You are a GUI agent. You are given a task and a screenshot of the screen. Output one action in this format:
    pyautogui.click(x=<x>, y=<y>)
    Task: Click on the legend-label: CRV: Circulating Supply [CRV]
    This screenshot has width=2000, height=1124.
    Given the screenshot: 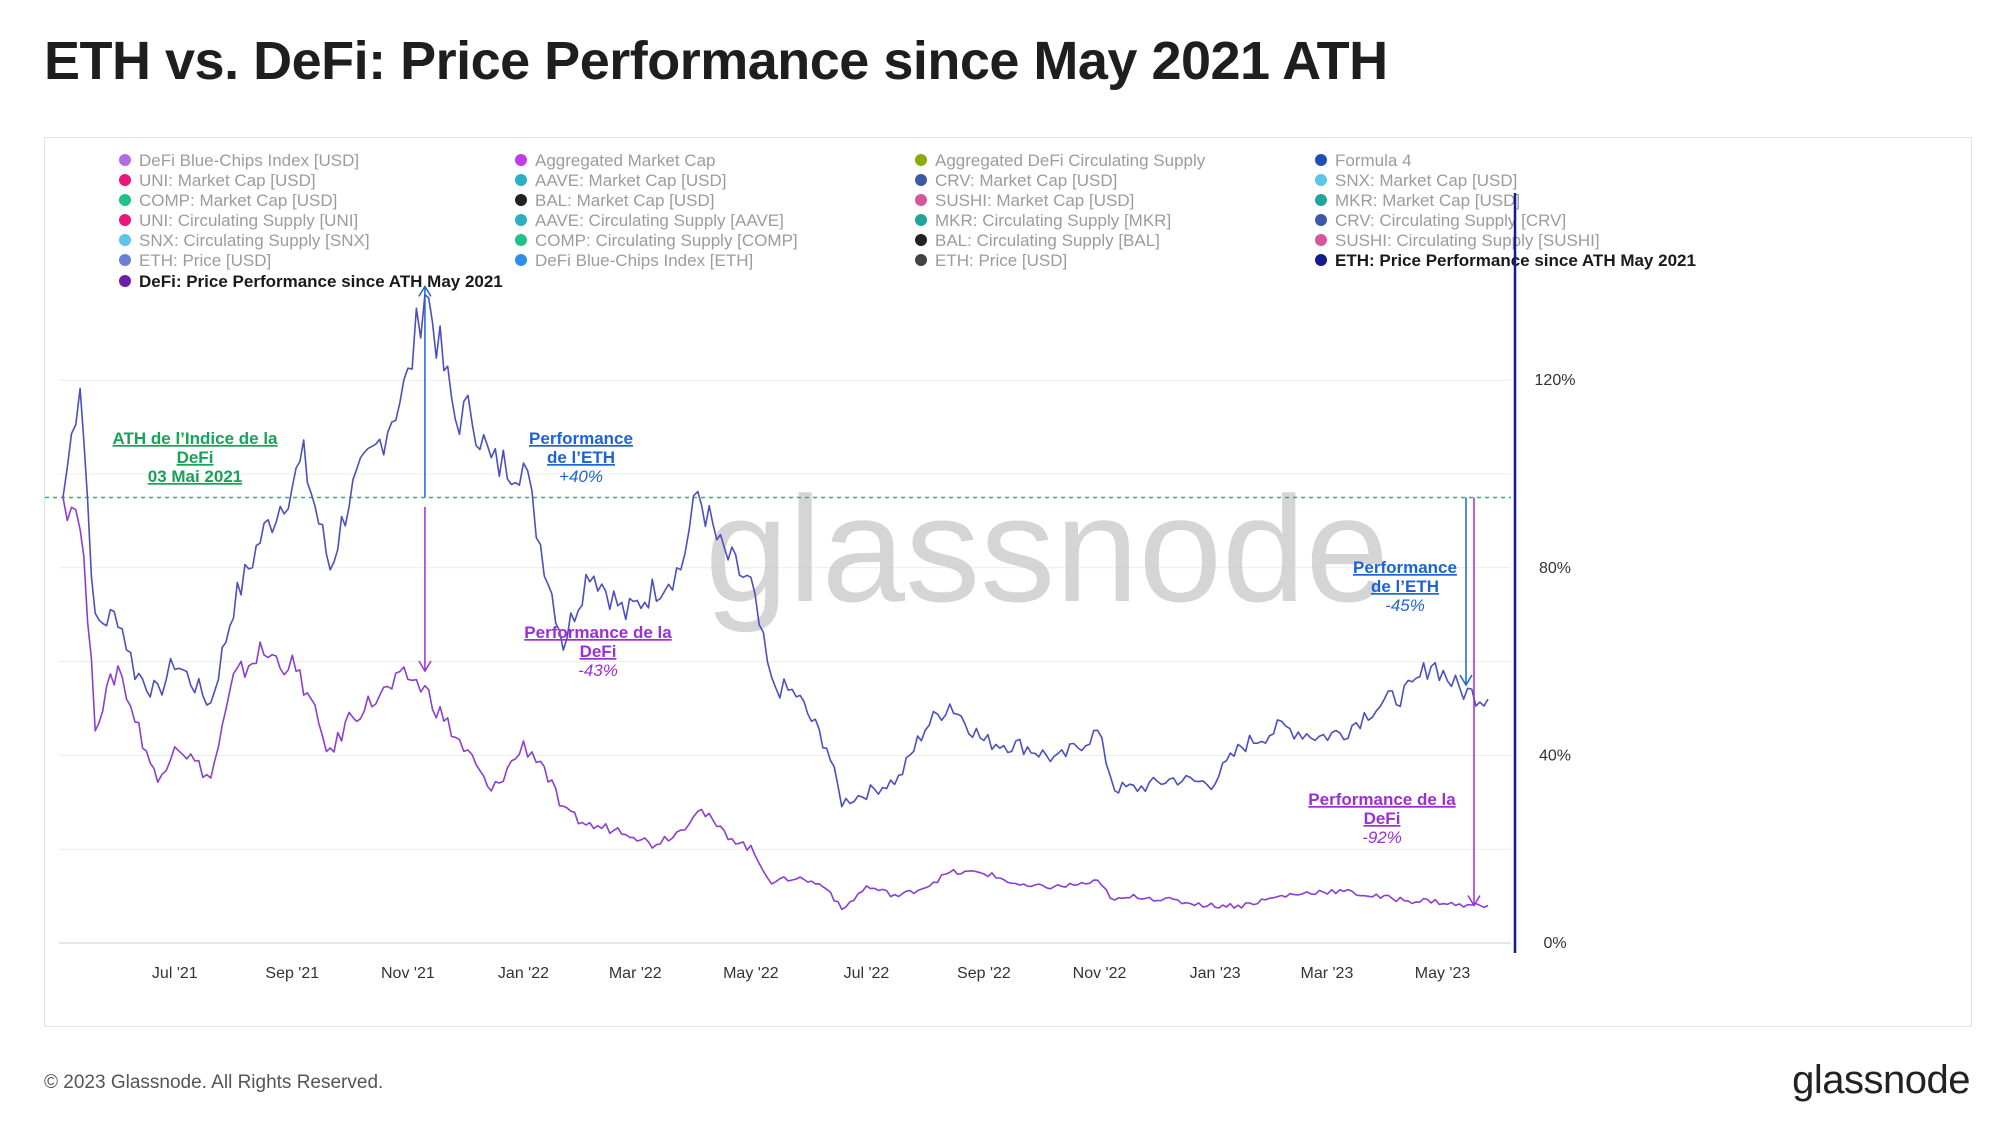 What is the action you would take?
    pyautogui.click(x=1450, y=220)
    